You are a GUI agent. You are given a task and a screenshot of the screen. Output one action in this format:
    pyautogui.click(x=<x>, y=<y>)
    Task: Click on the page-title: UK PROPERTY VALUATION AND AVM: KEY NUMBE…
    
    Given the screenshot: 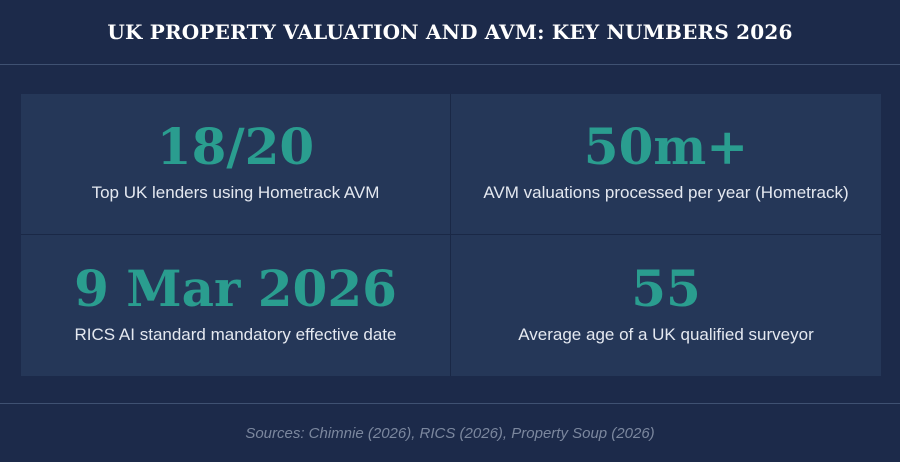 What is the action you would take?
    pyautogui.click(x=450, y=32)
    